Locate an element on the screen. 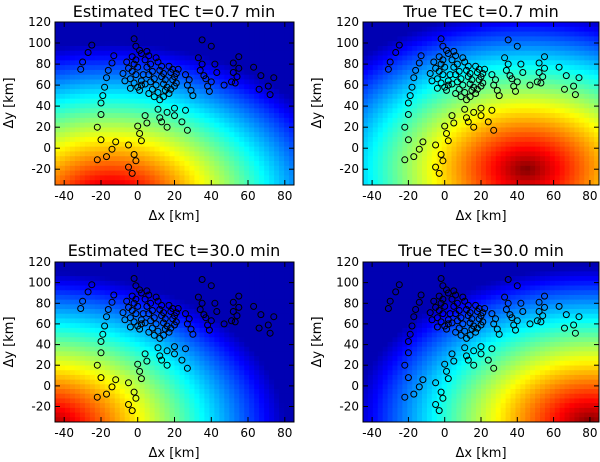 This screenshot has width=600, height=462. x-tick-label: 0 is located at coordinates (138, 196).